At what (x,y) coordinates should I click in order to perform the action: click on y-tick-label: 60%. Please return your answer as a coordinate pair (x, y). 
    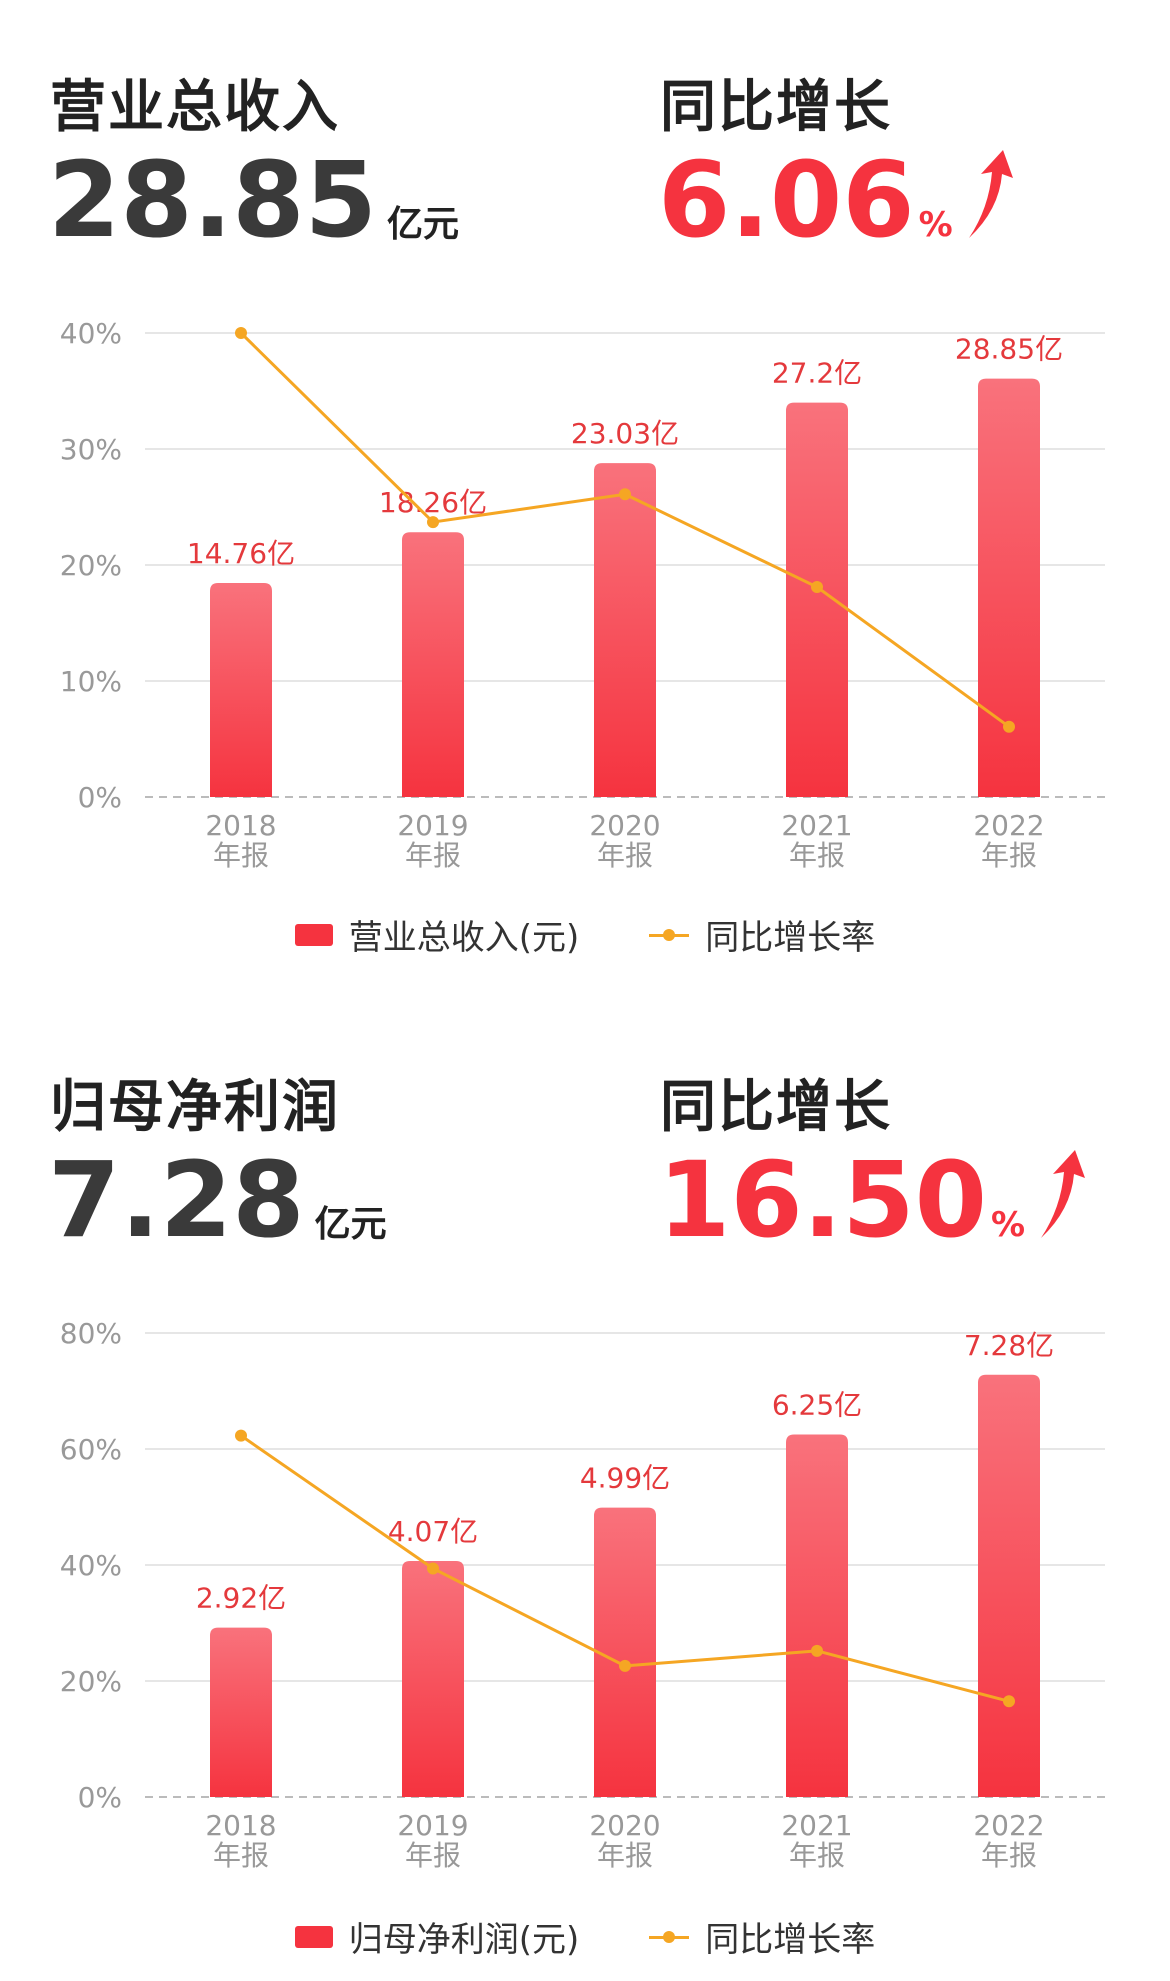
    Looking at the image, I should click on (91, 1449).